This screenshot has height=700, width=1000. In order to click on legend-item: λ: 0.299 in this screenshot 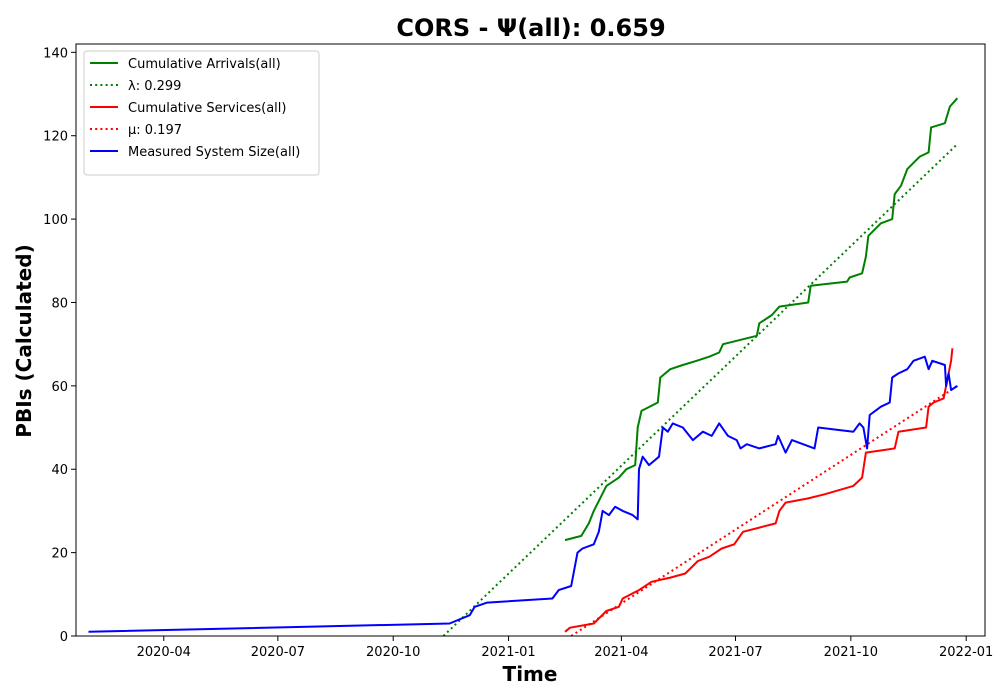, I will do `click(135, 86)`.